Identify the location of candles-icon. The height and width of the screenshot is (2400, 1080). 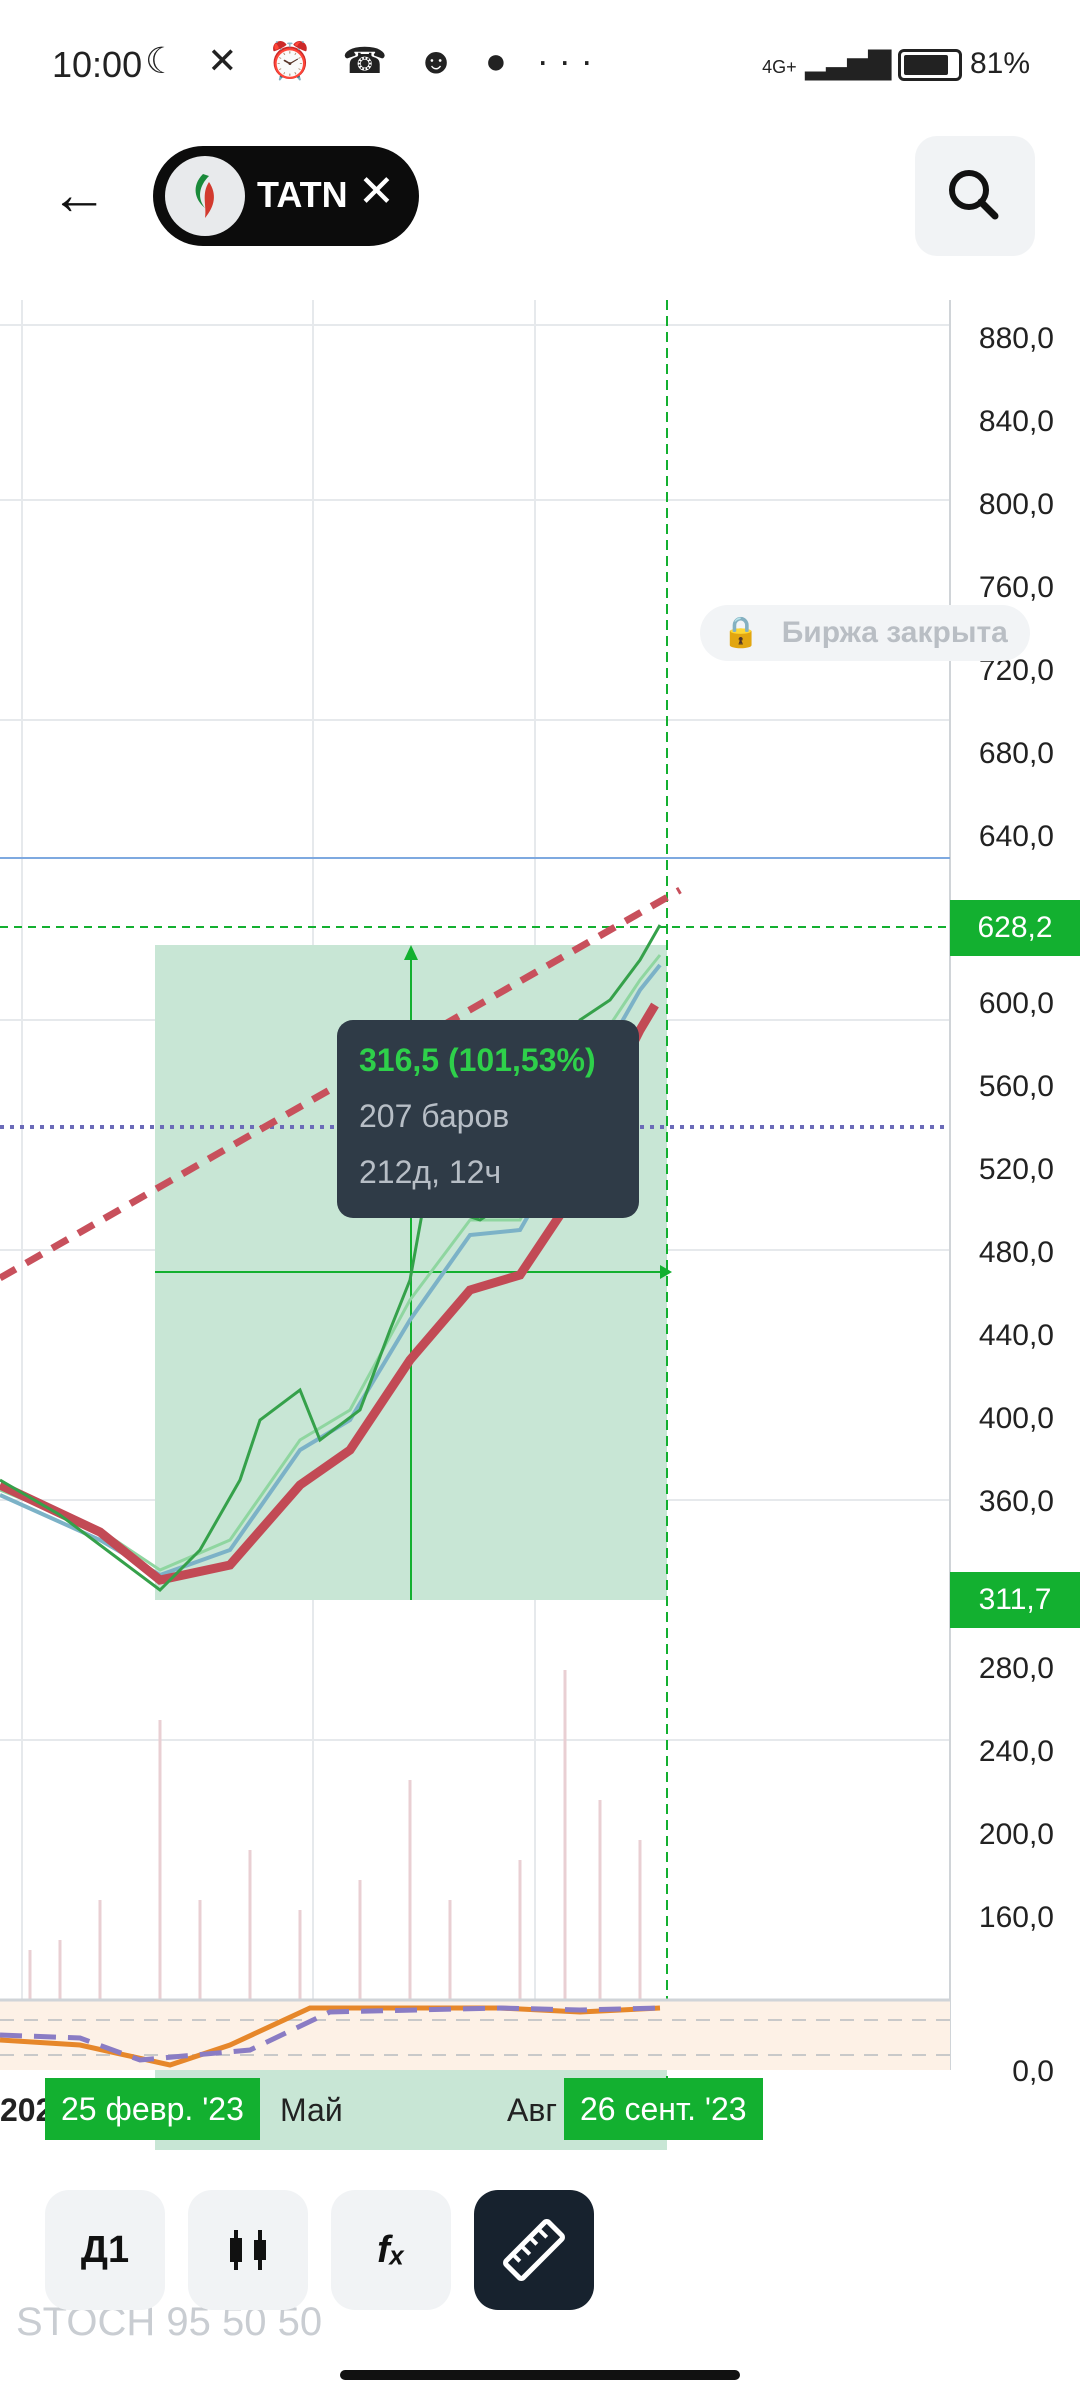
(248, 2250).